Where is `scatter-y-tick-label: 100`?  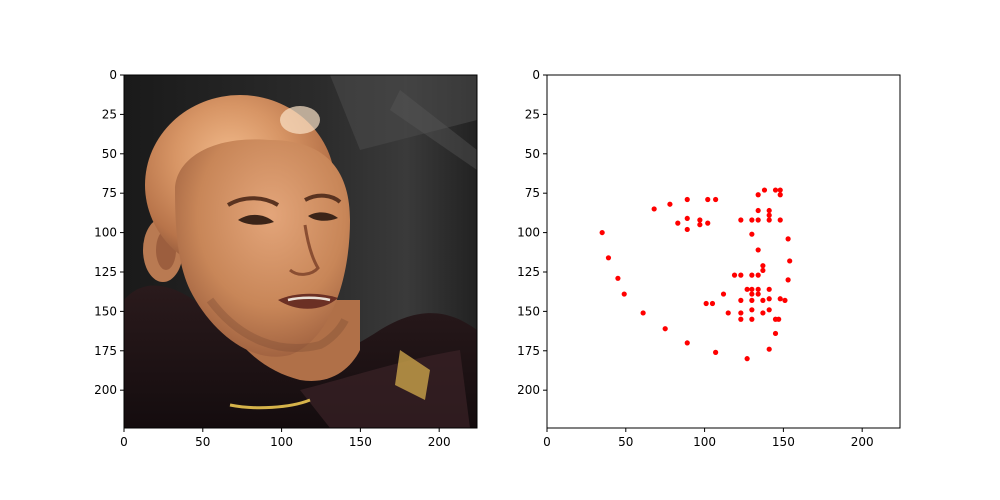
scatter-y-tick-label: 100 is located at coordinates (528, 233).